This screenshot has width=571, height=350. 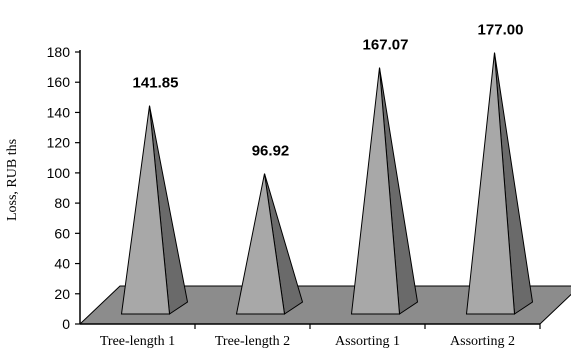 I want to click on x-tick-label: Tree-length 2, so click(x=252, y=341).